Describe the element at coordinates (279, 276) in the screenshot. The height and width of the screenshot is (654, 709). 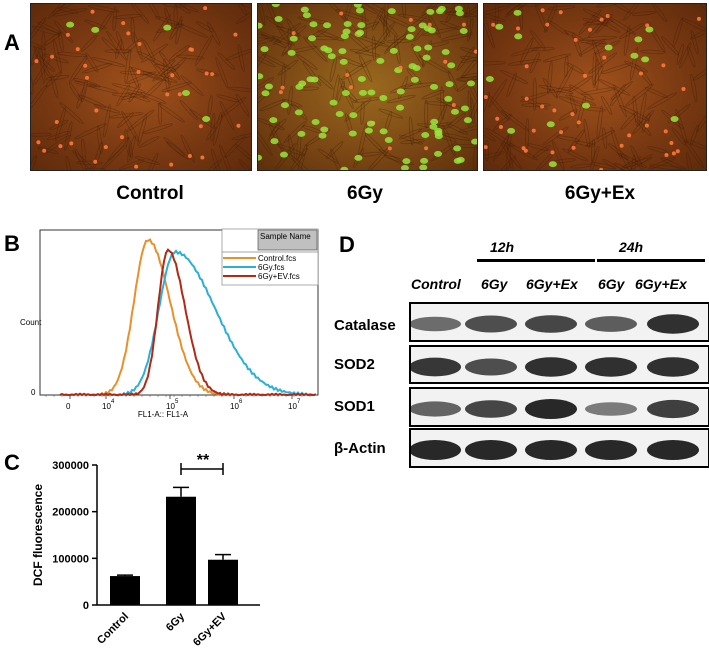
I see `legend-item-6gy-ev: 6Gy+EV.fcs` at that location.